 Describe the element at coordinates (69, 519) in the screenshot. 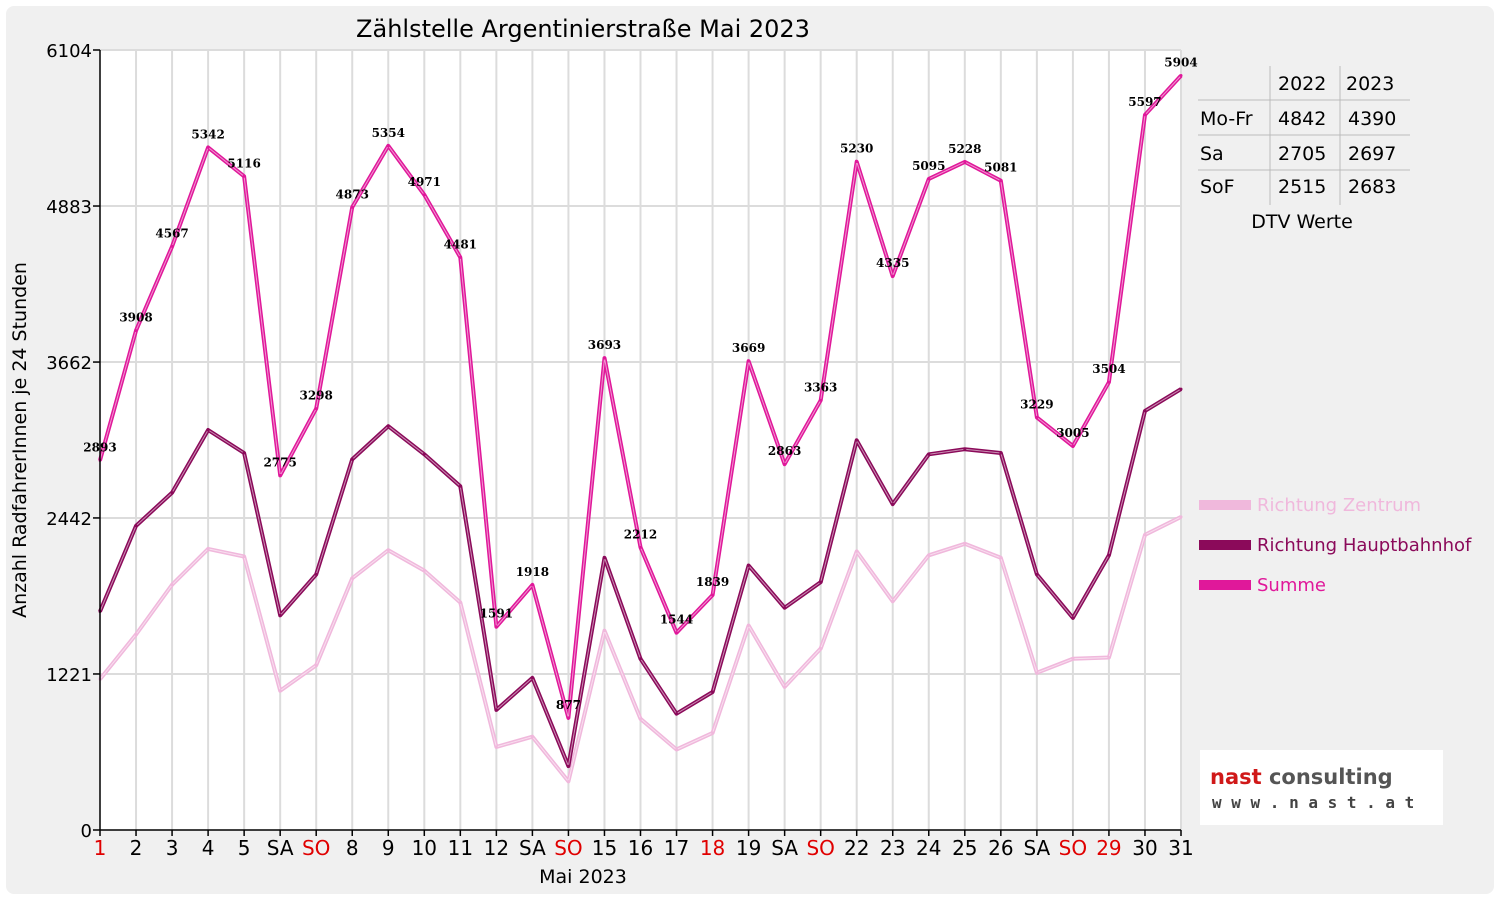

I see `y-tick-label: 2442` at that location.